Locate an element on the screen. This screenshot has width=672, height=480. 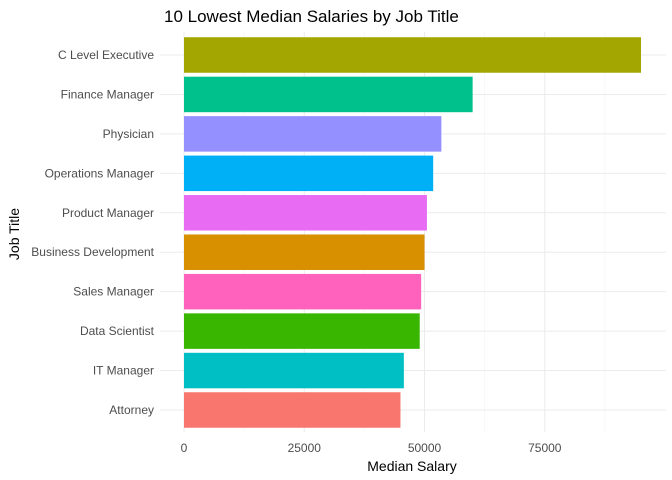
y-tick-label: Attorney is located at coordinates (131, 410).